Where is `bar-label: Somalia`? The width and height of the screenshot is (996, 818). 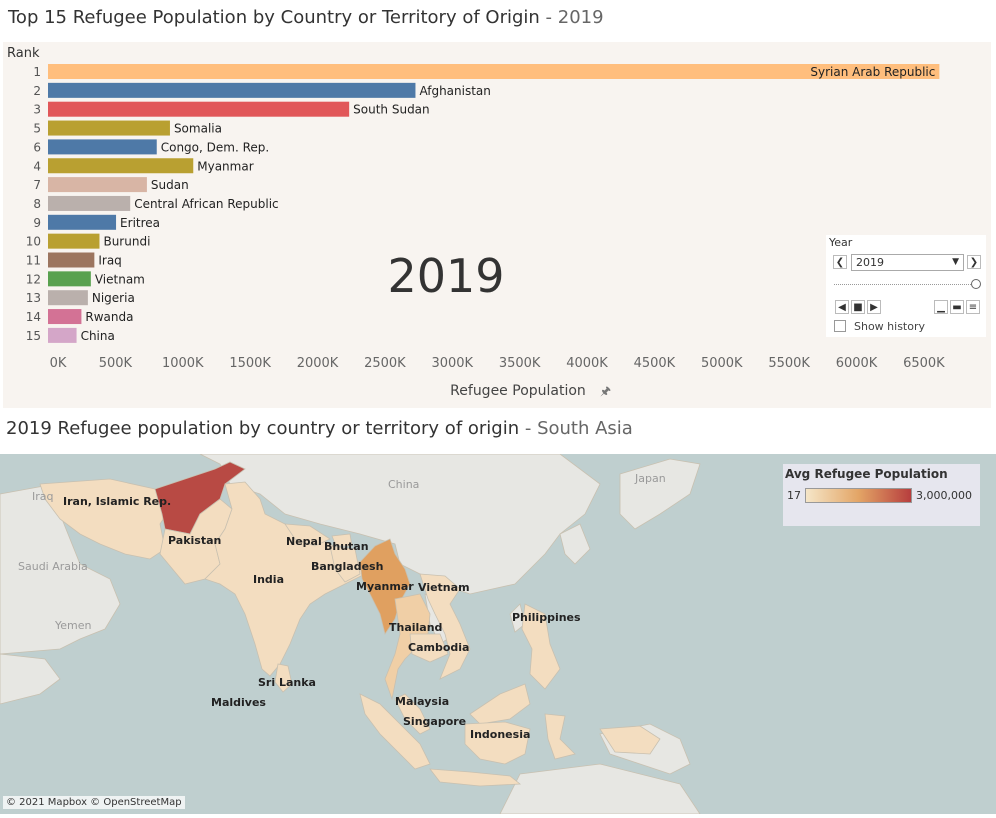 bar-label: Somalia is located at coordinates (198, 129).